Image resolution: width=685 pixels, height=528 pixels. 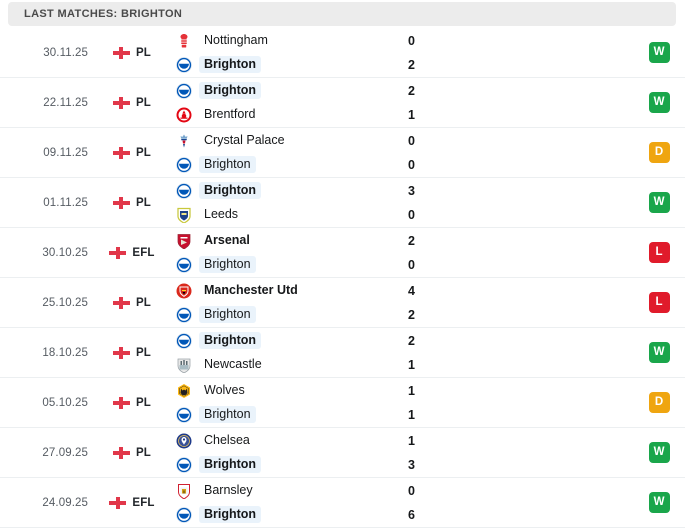 I want to click on team-name-home: Manchester Utd, so click(x=251, y=290).